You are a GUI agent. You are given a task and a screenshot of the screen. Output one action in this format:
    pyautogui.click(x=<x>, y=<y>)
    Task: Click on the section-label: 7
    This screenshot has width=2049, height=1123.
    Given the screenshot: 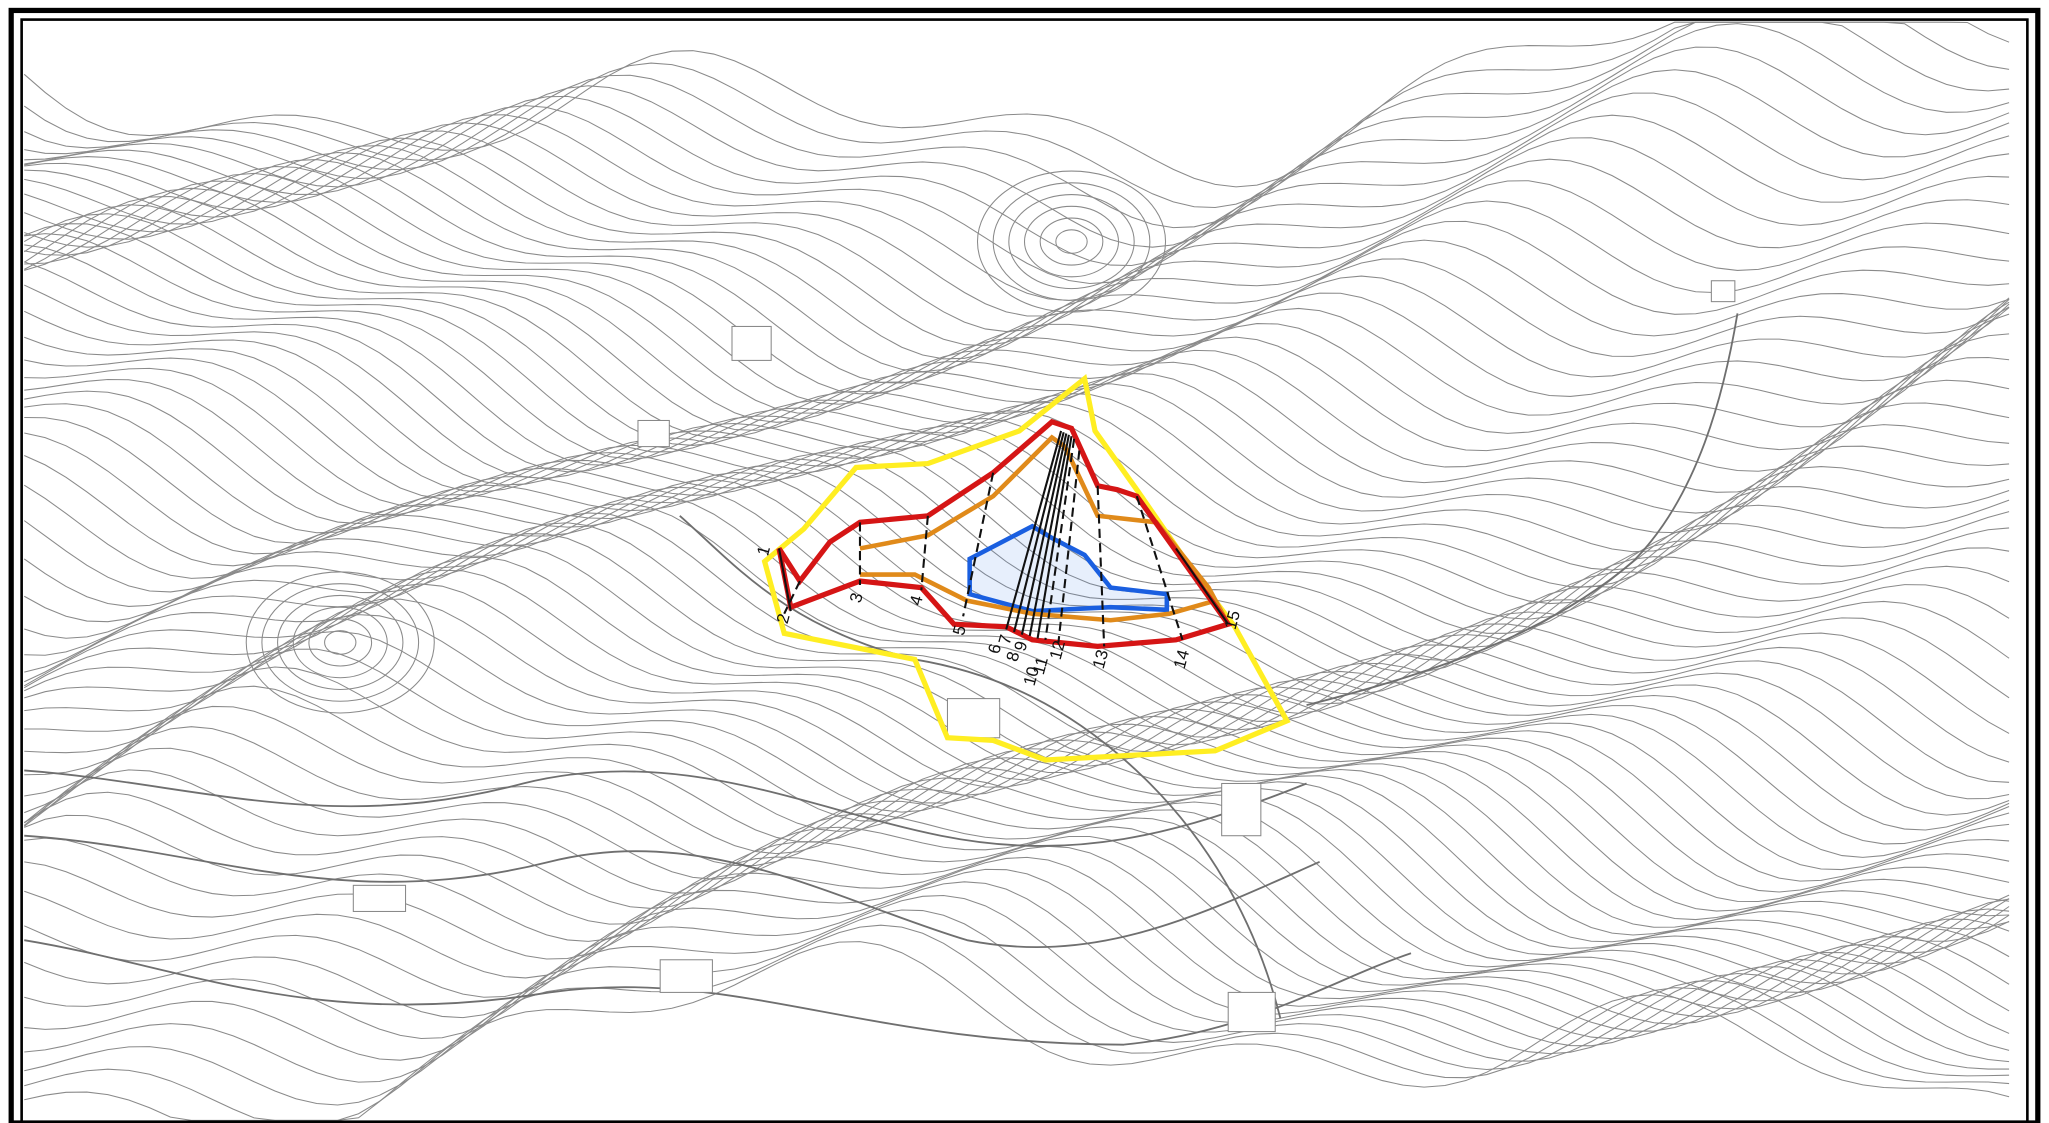 What is the action you would take?
    pyautogui.click(x=1005, y=640)
    